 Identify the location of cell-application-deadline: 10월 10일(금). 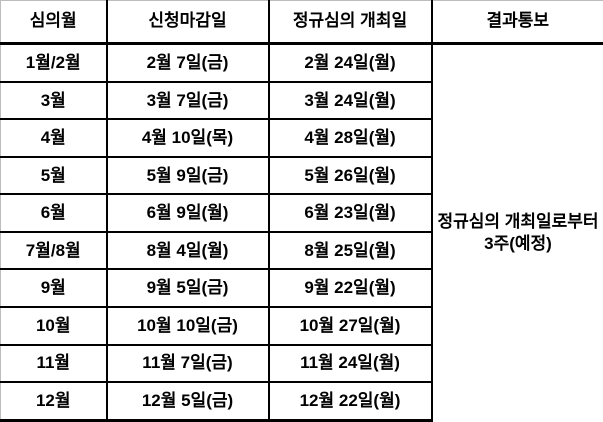
(187, 326).